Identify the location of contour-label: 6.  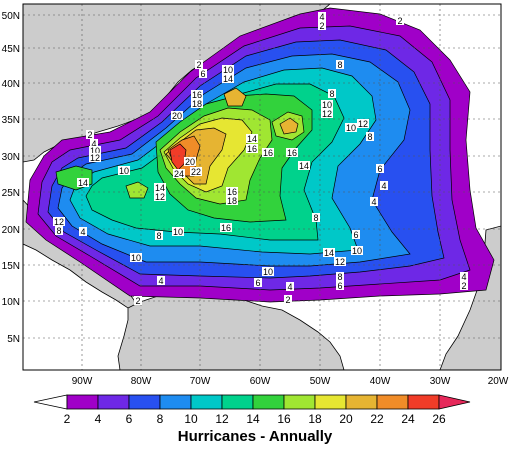
(356, 235).